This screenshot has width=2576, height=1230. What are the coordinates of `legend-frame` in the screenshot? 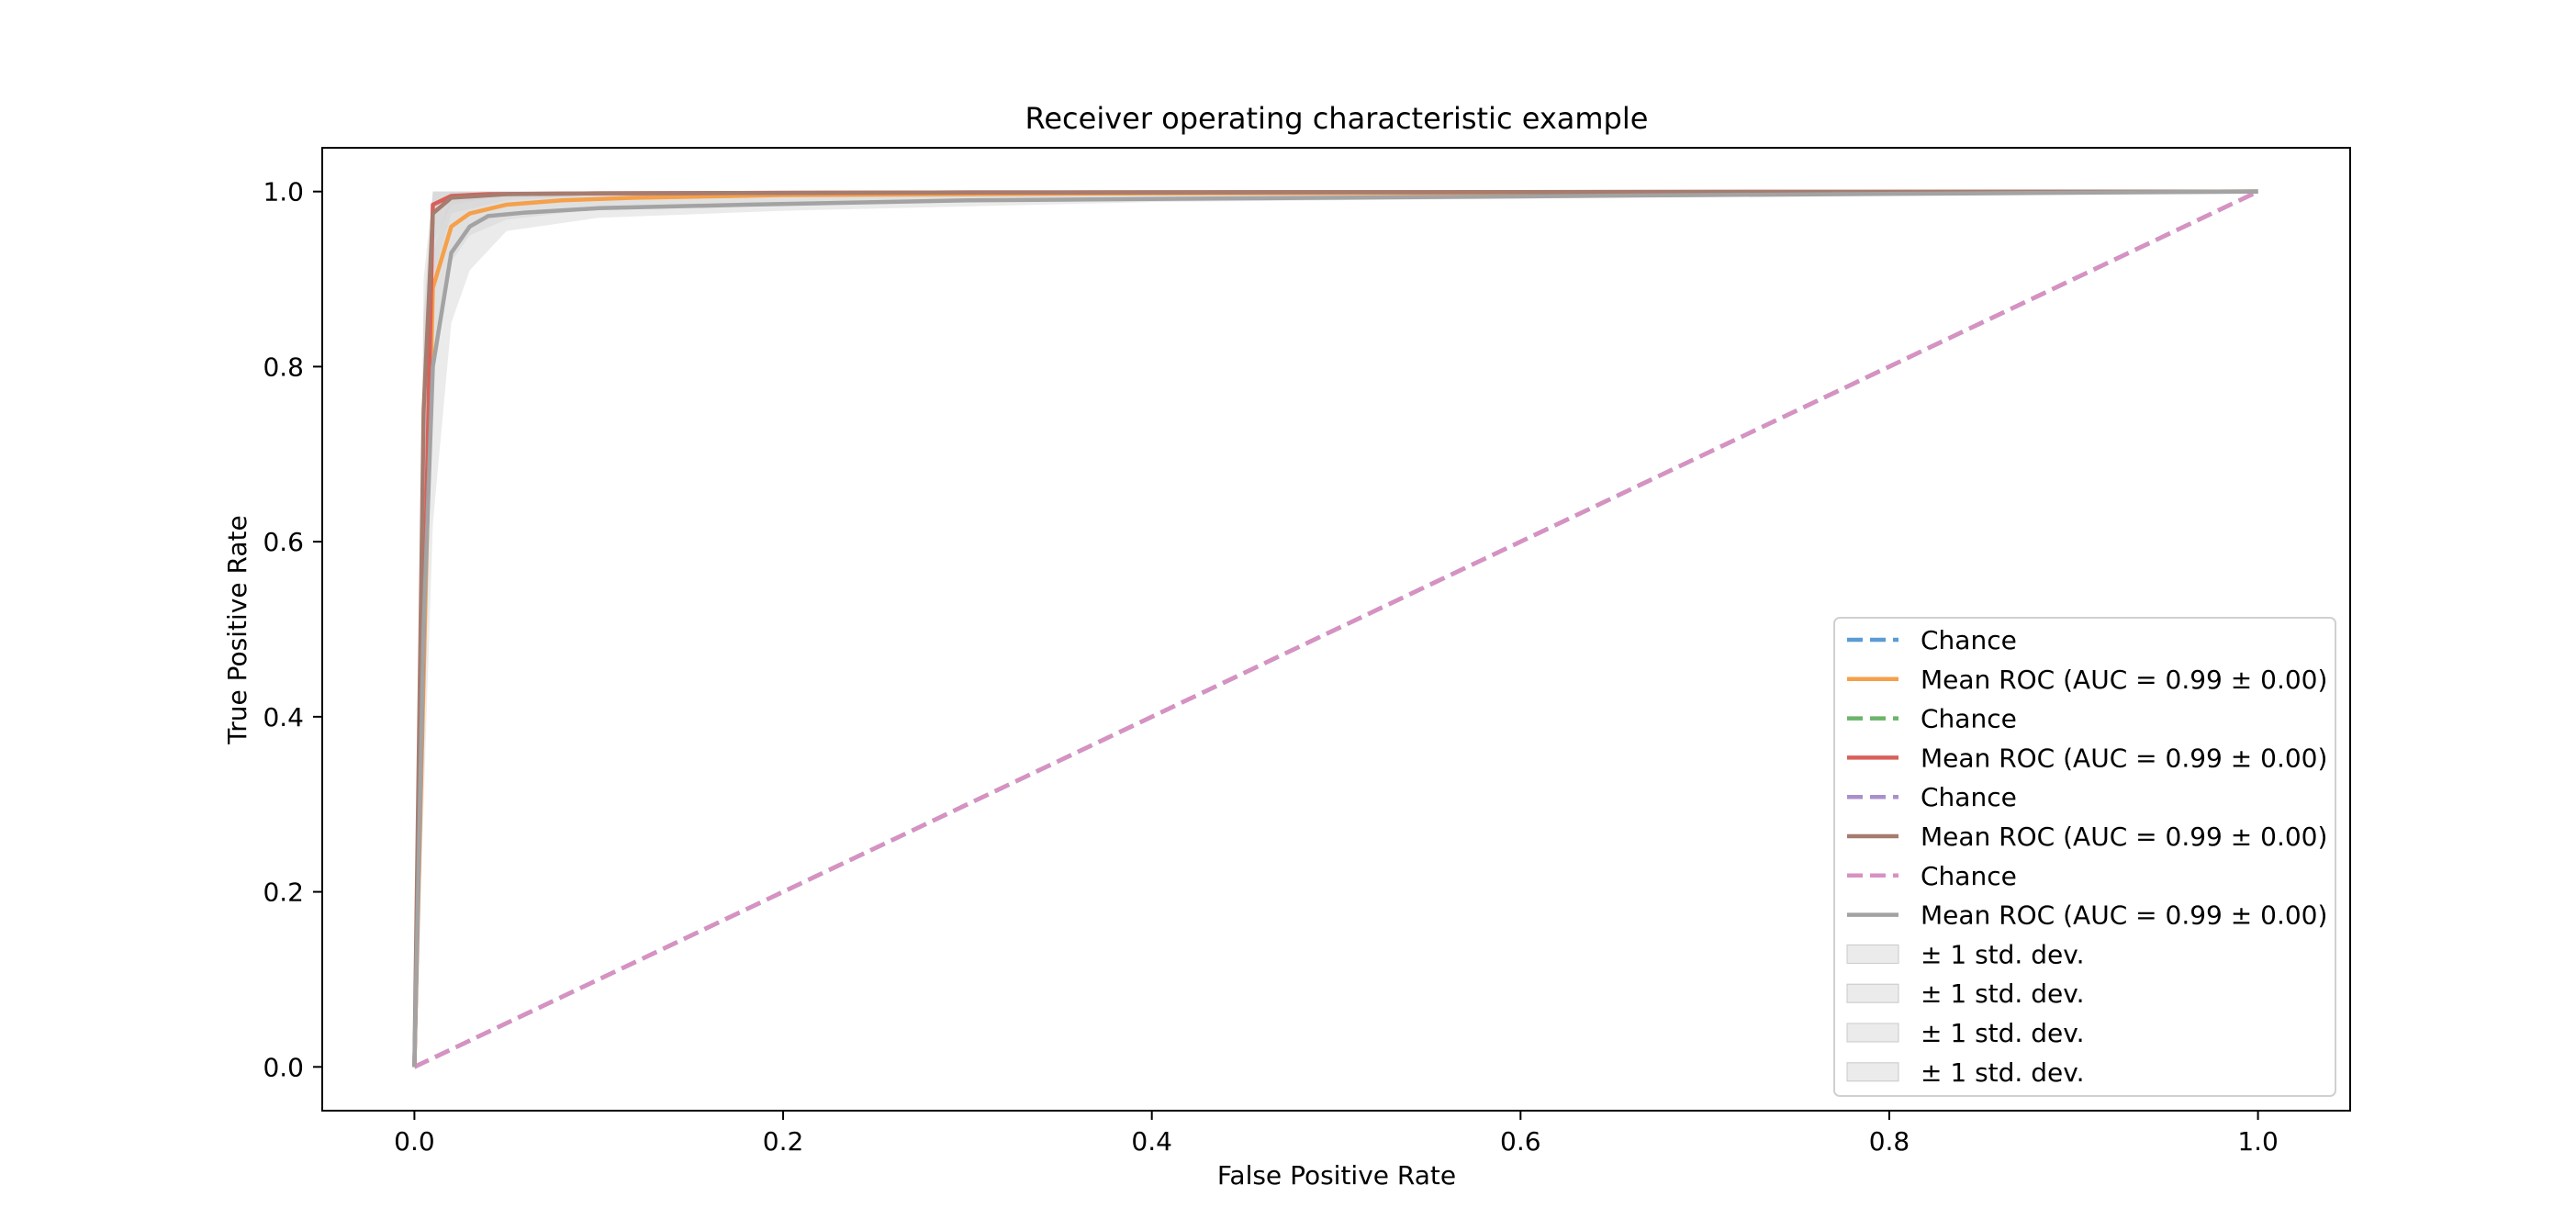 It's located at (2084, 857).